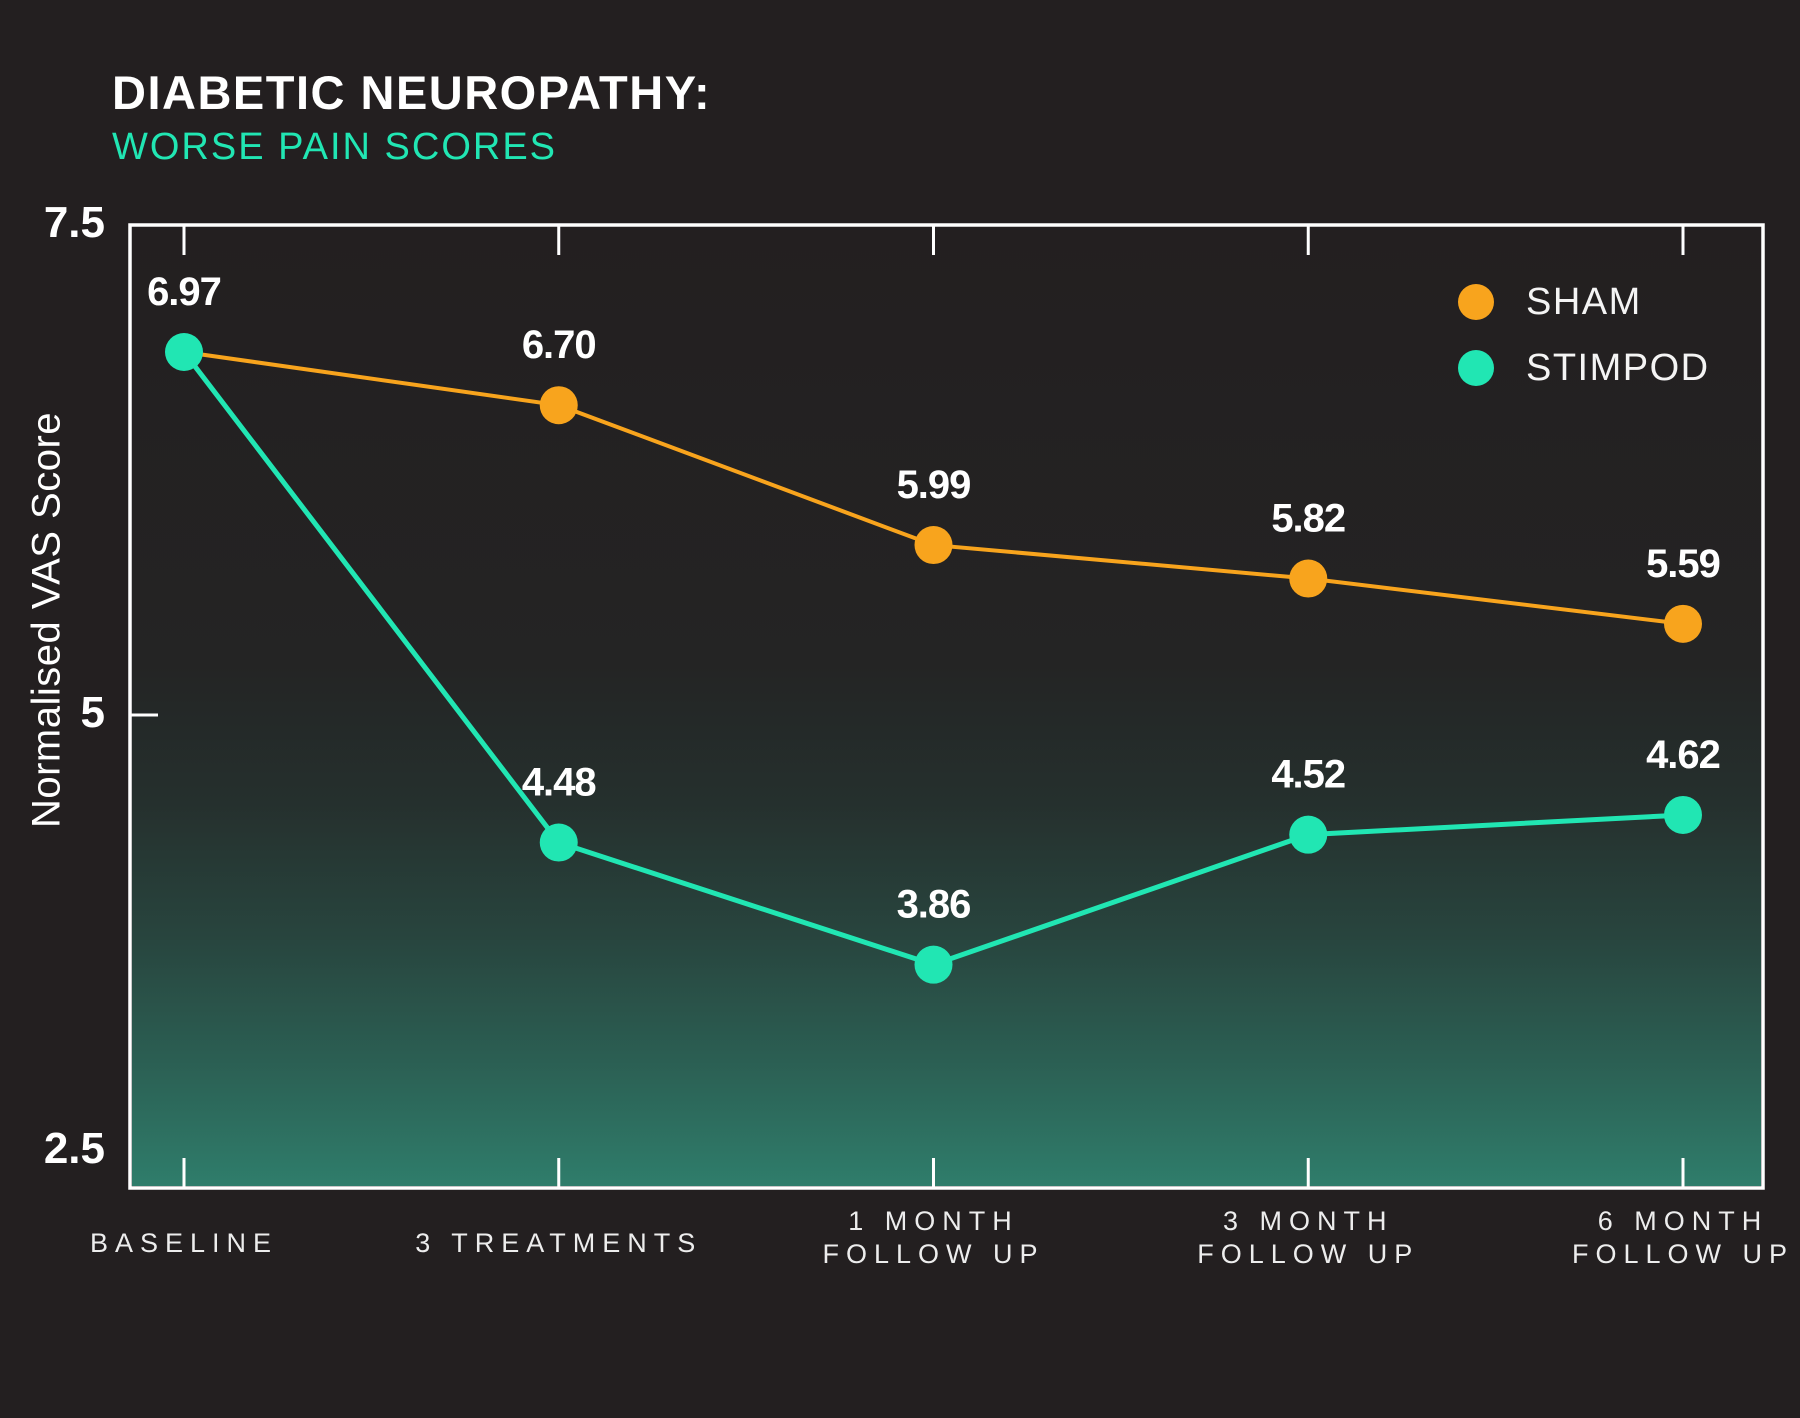 The image size is (1800, 1418). Describe the element at coordinates (74, 222) in the screenshot. I see `y-tick-label: 7.5` at that location.